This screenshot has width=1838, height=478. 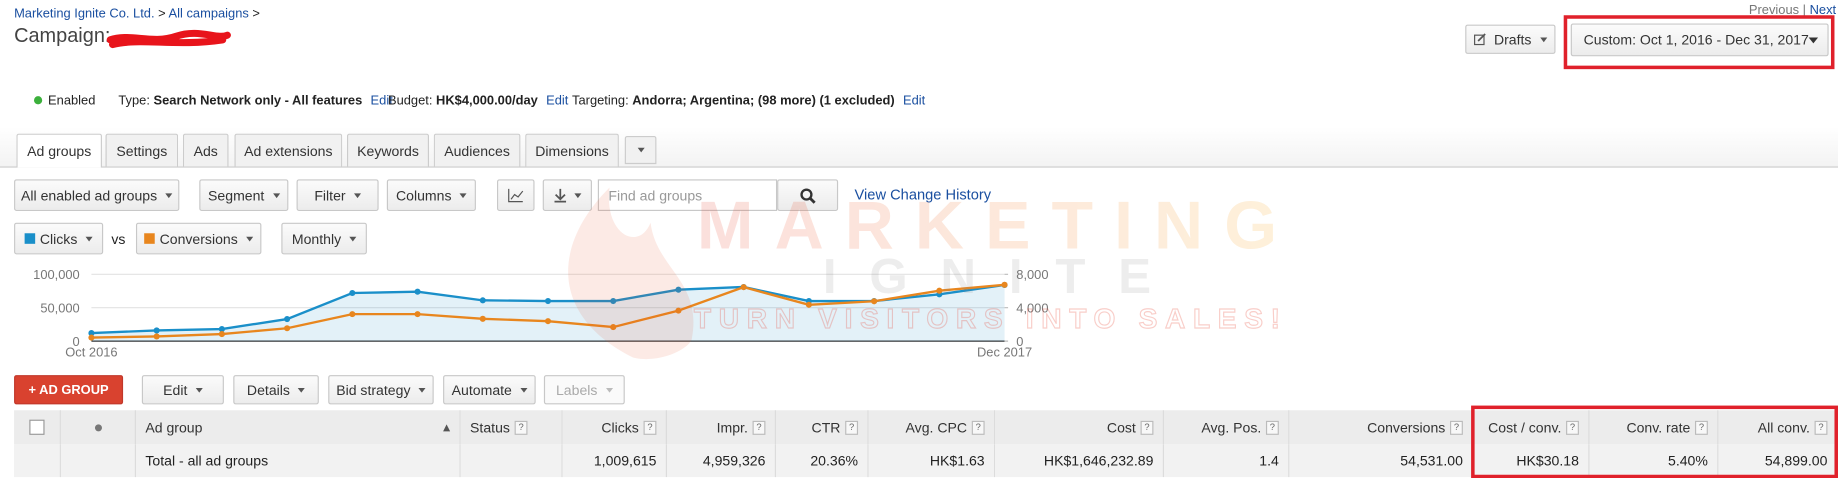 I want to click on column-header: Avg. CPC?, so click(x=932, y=427).